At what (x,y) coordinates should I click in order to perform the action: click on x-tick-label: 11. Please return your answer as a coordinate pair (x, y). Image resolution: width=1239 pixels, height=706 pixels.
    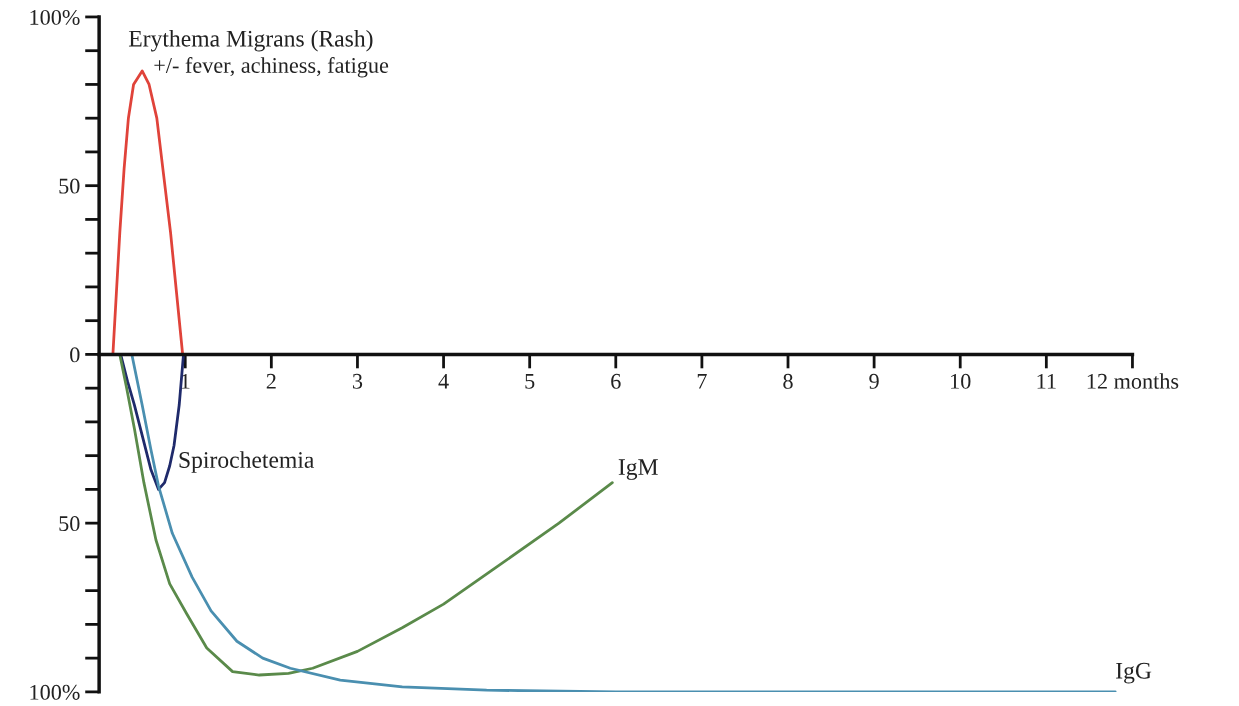
    Looking at the image, I should click on (1046, 381).